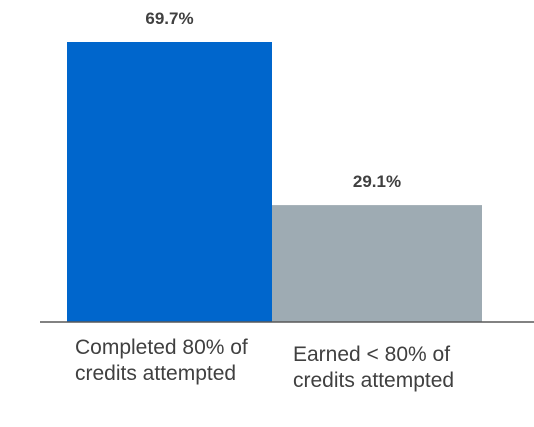 Image resolution: width=534 pixels, height=427 pixels. What do you see at coordinates (161, 360) in the screenshot?
I see `x-tick-label: Completed 80% of credits attempted` at bounding box center [161, 360].